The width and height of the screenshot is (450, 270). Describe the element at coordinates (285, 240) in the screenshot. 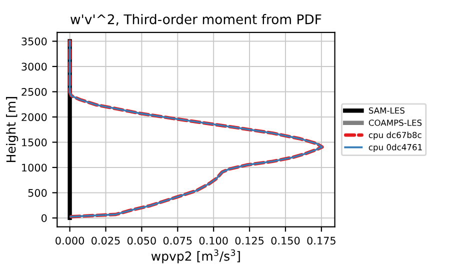

I see `x-tick-label: 0.150` at that location.